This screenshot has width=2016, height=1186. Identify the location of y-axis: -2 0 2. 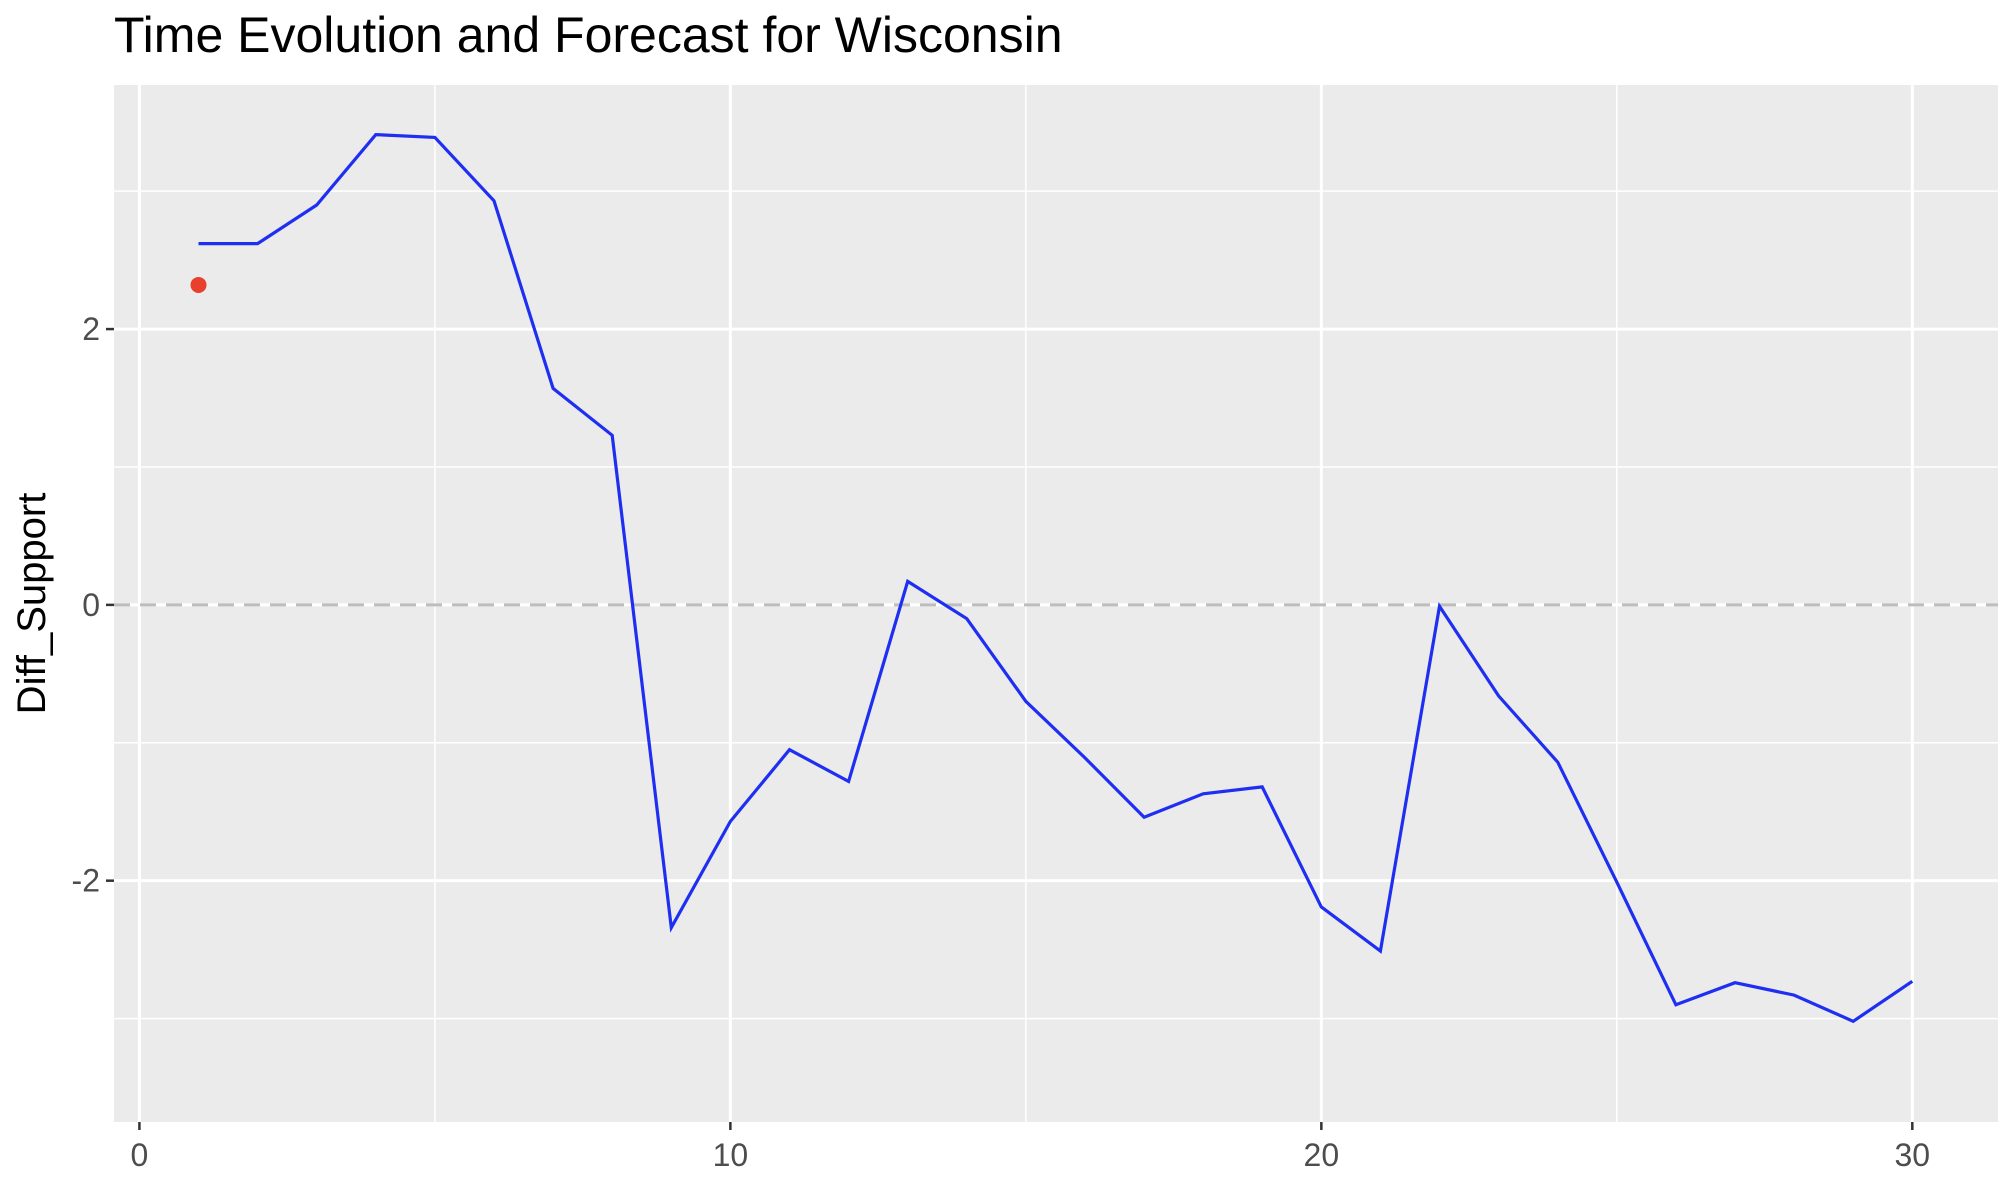
(93, 605).